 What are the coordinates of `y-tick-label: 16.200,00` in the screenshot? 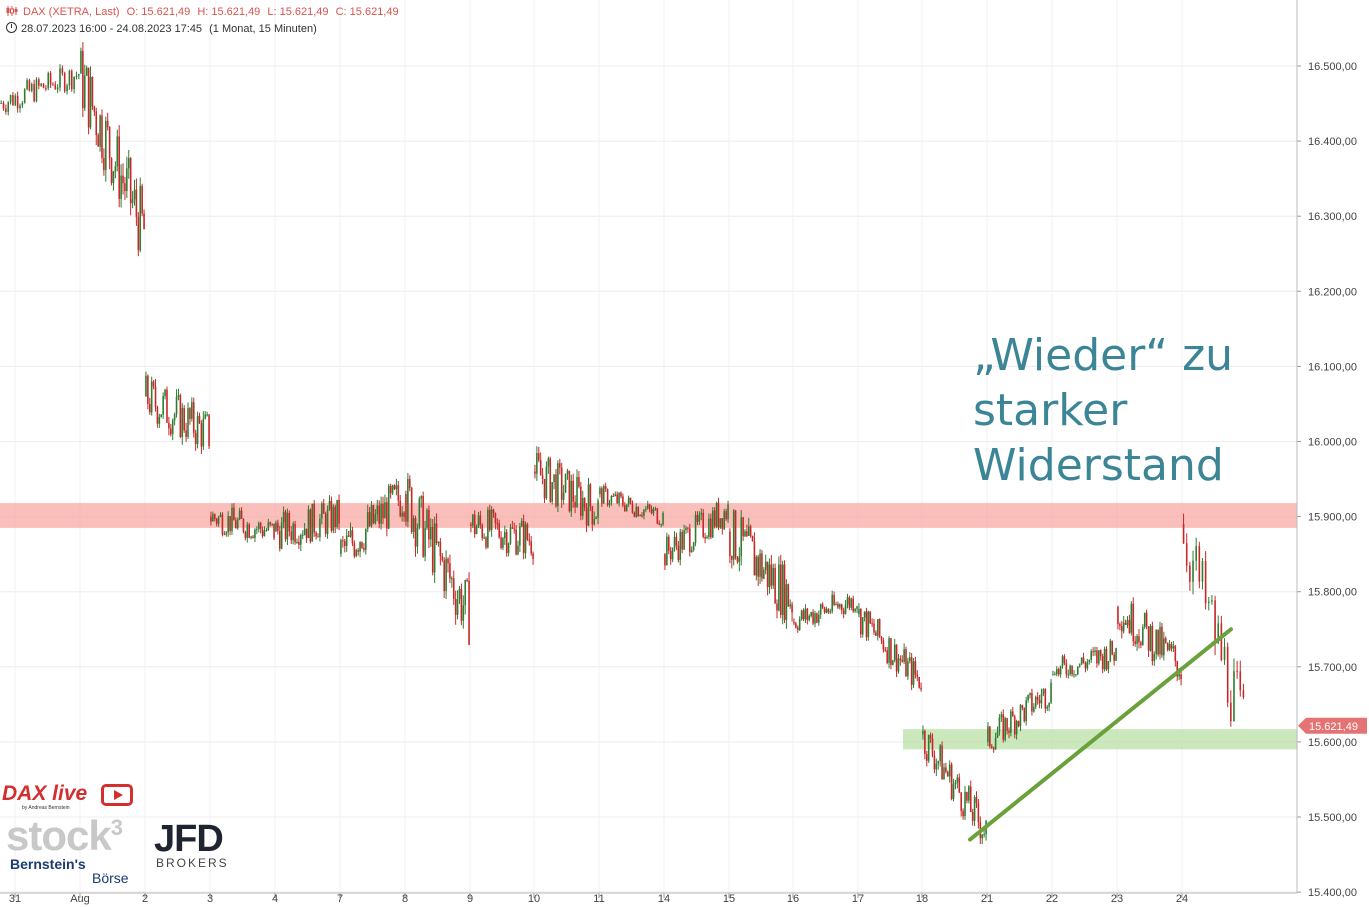 It's located at (1332, 292).